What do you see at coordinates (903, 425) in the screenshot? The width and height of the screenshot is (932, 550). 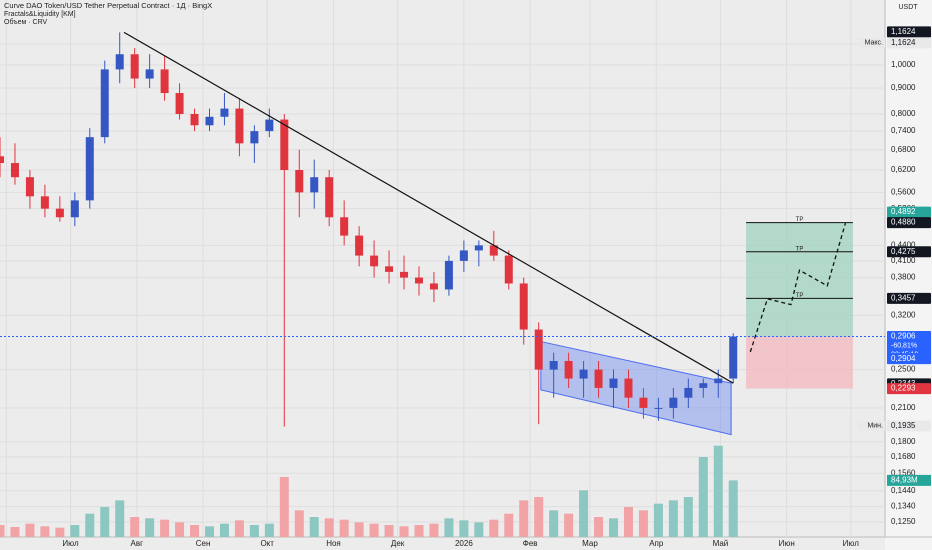 I see `price-badge-label: 0,1935` at bounding box center [903, 425].